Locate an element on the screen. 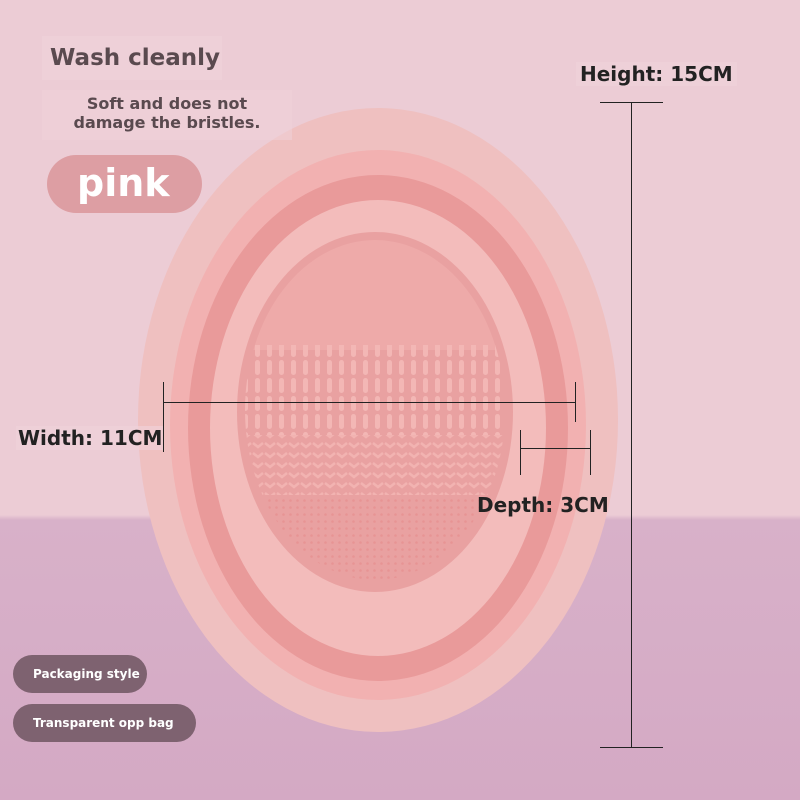  packaging-value: Transparent opp bag is located at coordinates (104, 723).